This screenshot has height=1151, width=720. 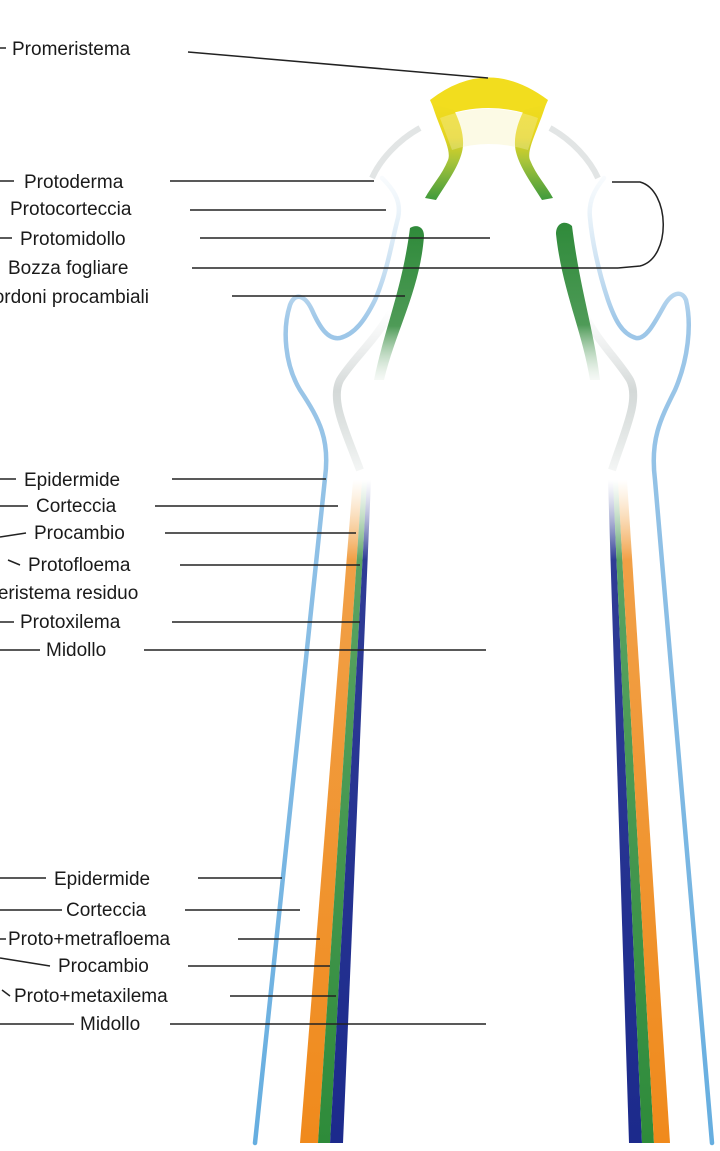 What do you see at coordinates (487, 301) in the screenshot?
I see `procambial-cords` at bounding box center [487, 301].